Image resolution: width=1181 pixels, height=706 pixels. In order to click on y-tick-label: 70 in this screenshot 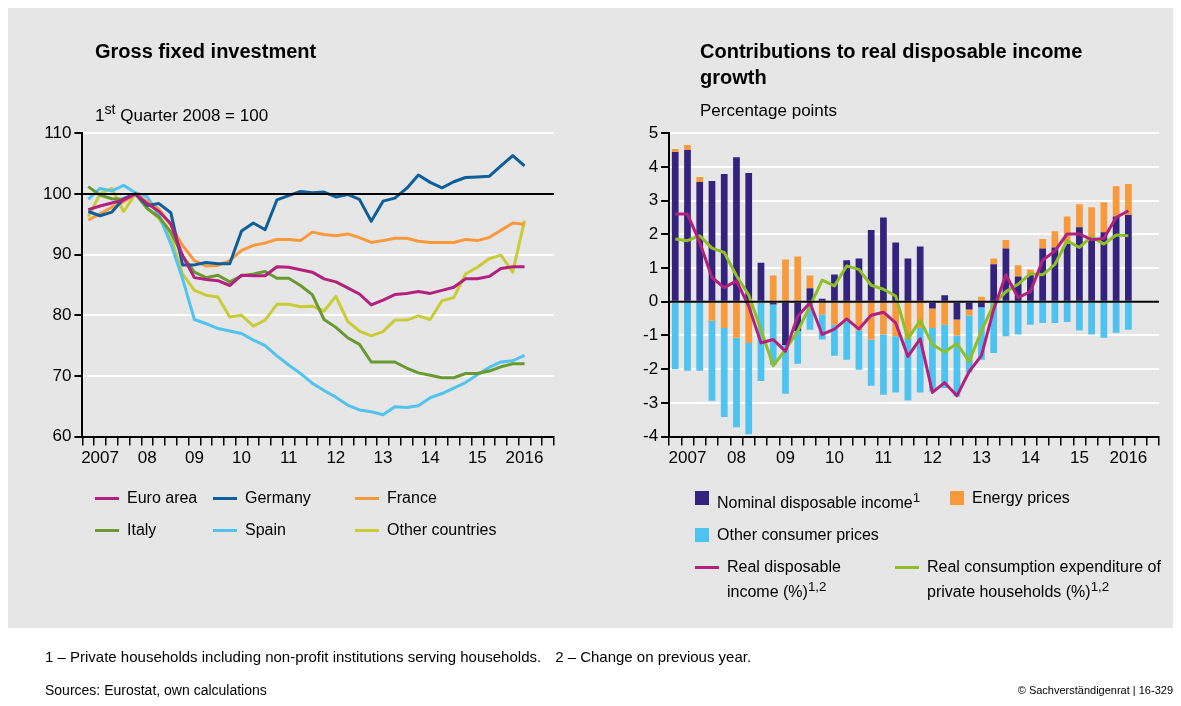, I will do `click(62, 375)`.